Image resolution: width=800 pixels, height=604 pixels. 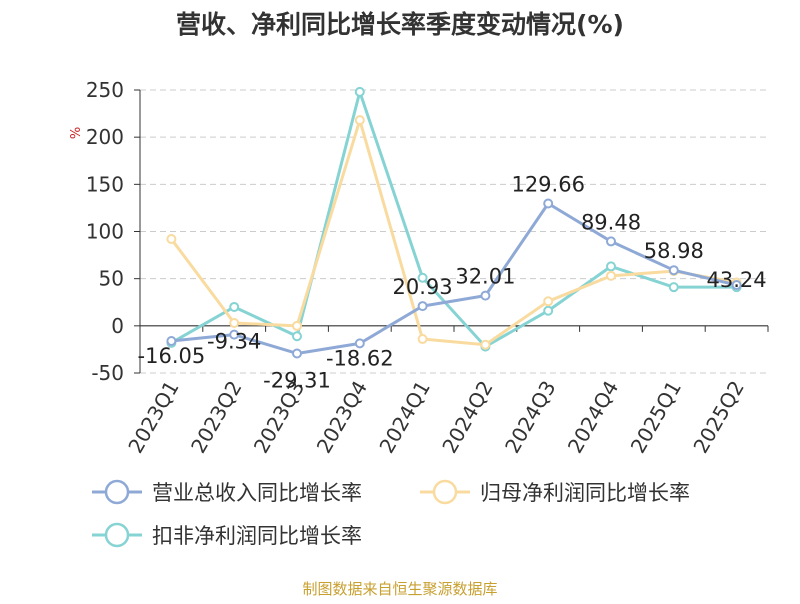 I want to click on data-label: 58.98, so click(x=674, y=251).